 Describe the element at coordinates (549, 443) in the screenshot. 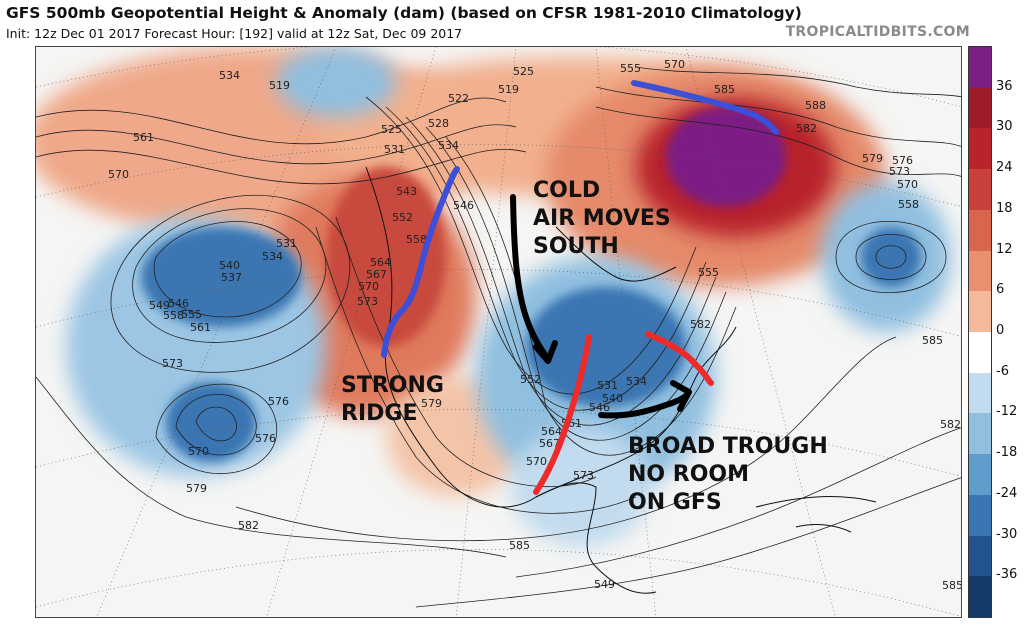

I see `contour-label: 567` at that location.